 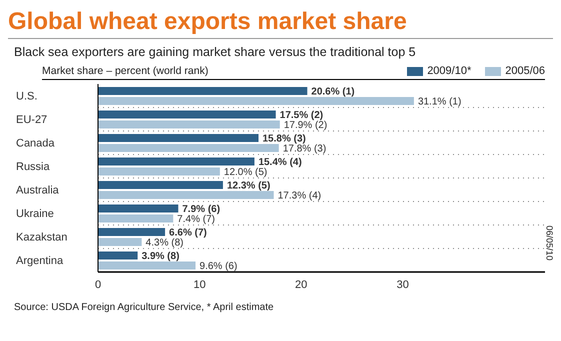 What do you see at coordinates (27, 96) in the screenshot?
I see `y-tick-label: U.S.` at bounding box center [27, 96].